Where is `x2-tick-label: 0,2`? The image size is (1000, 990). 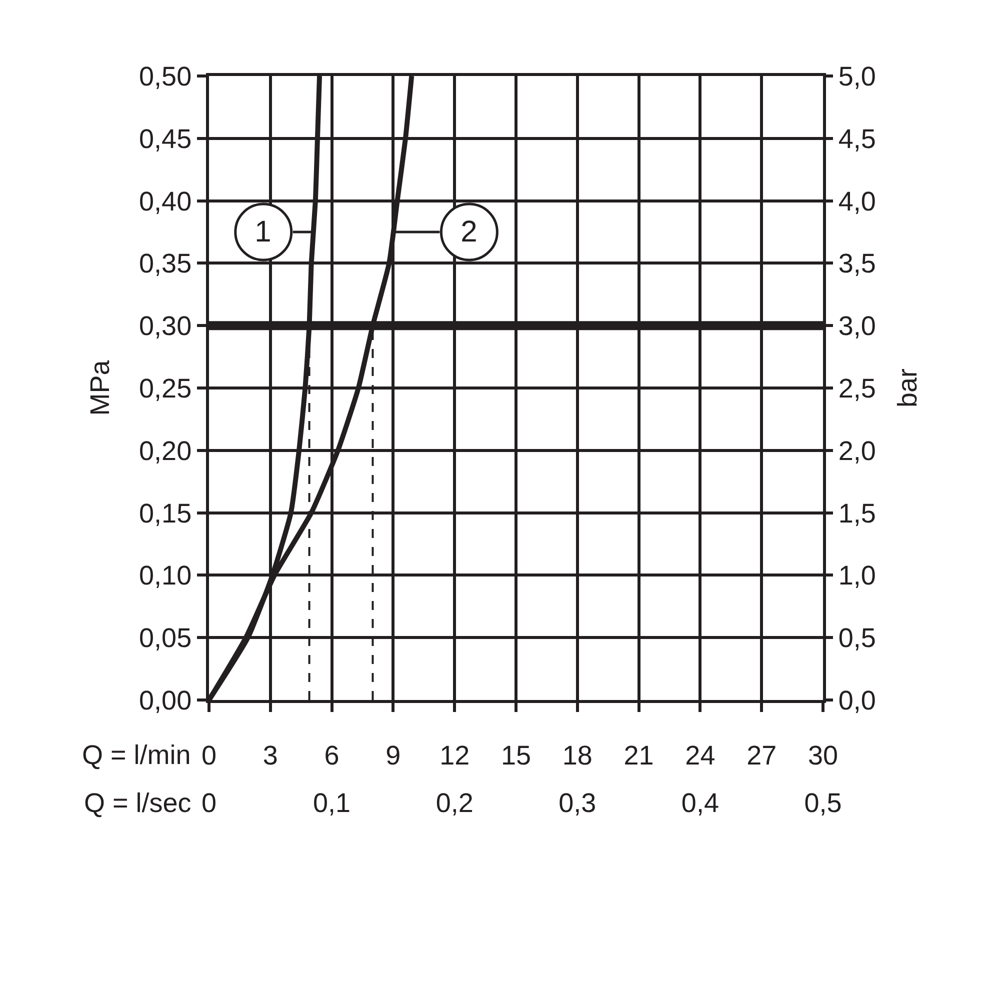
x2-tick-label: 0,2 is located at coordinates (455, 803).